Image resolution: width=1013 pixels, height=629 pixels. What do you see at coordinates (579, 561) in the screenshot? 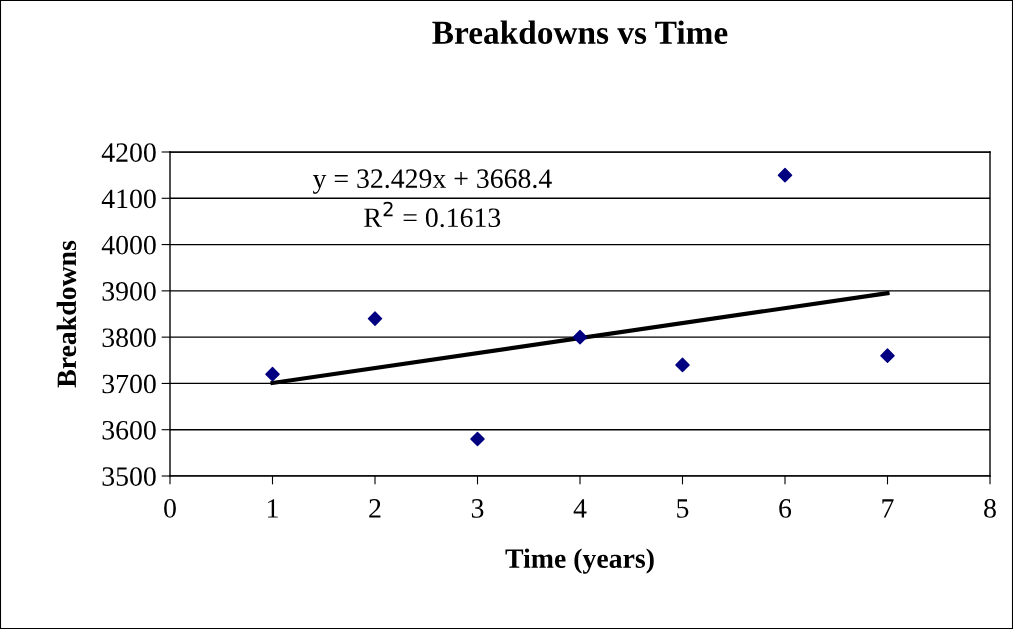
I see `x-axis-title: Time (years)` at bounding box center [579, 561].